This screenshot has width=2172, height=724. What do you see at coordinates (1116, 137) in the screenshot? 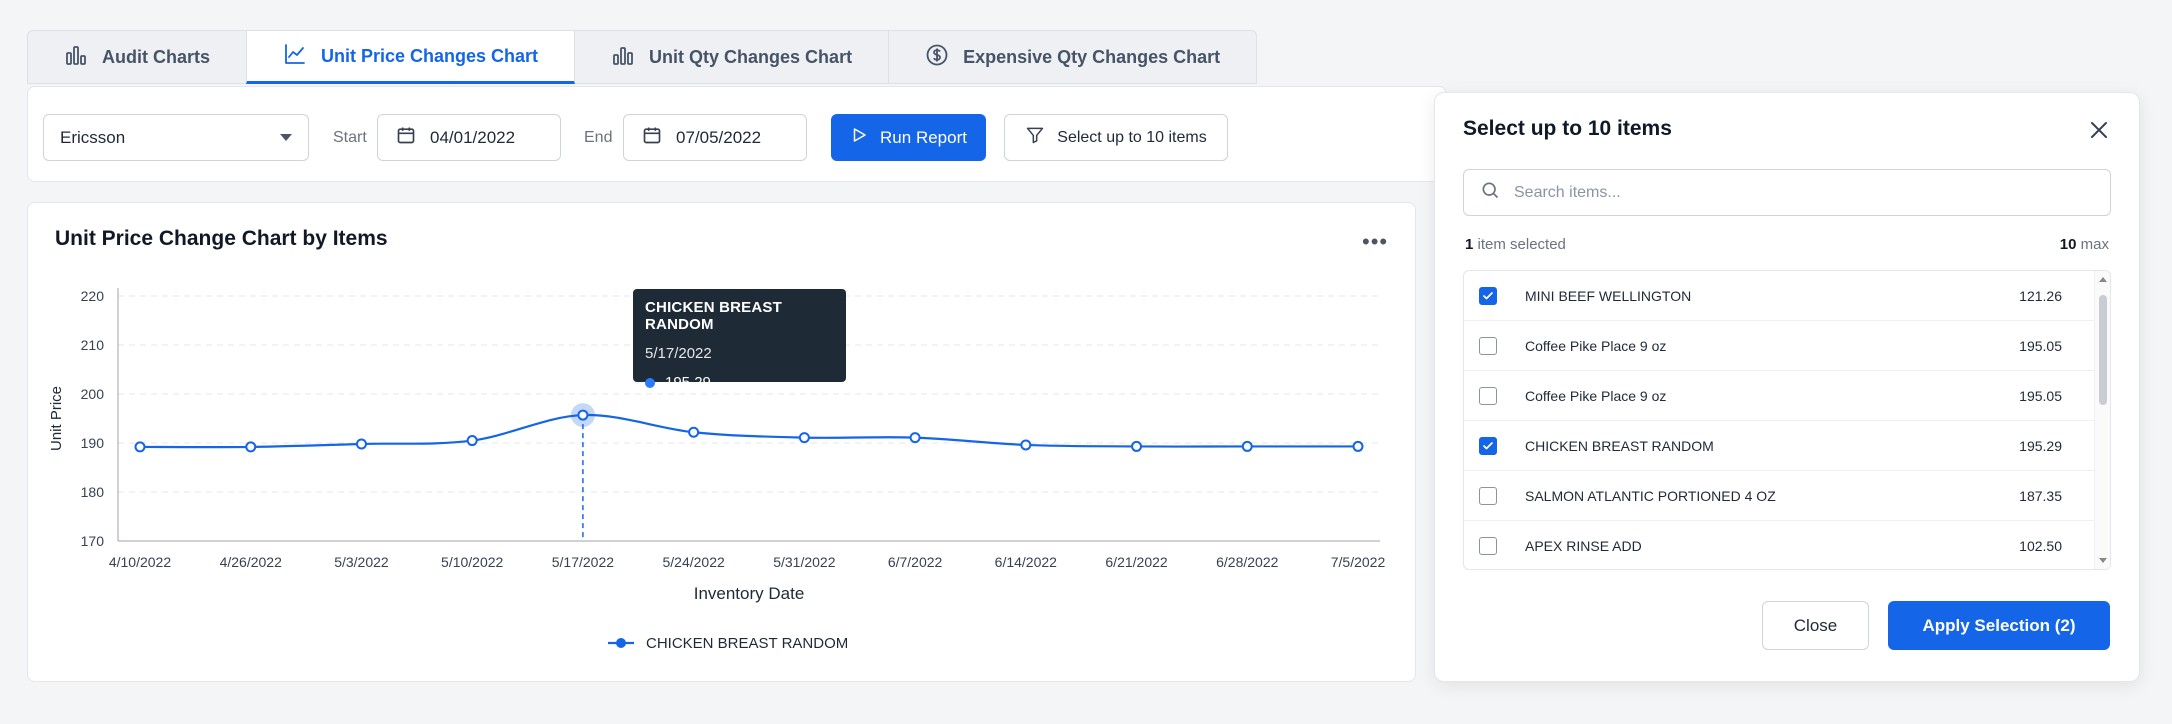
I see `select-items-button: Select up to 10 items` at bounding box center [1116, 137].